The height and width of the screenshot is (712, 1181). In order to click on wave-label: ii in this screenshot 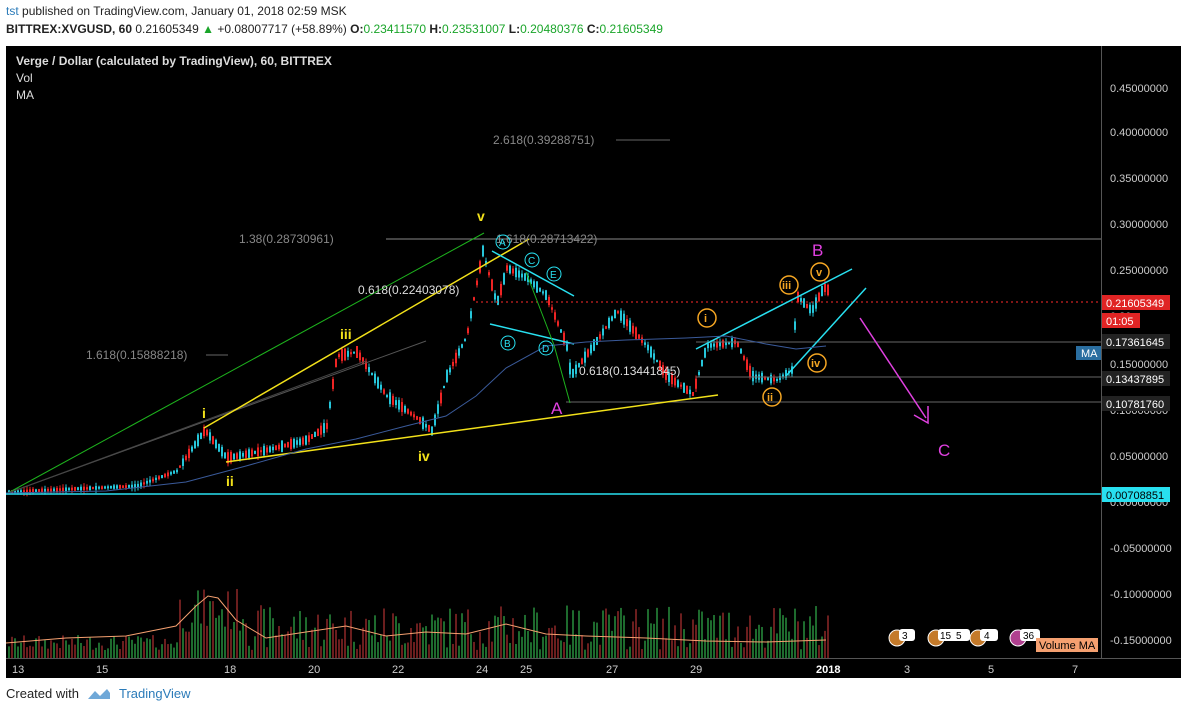, I will do `click(230, 481)`.